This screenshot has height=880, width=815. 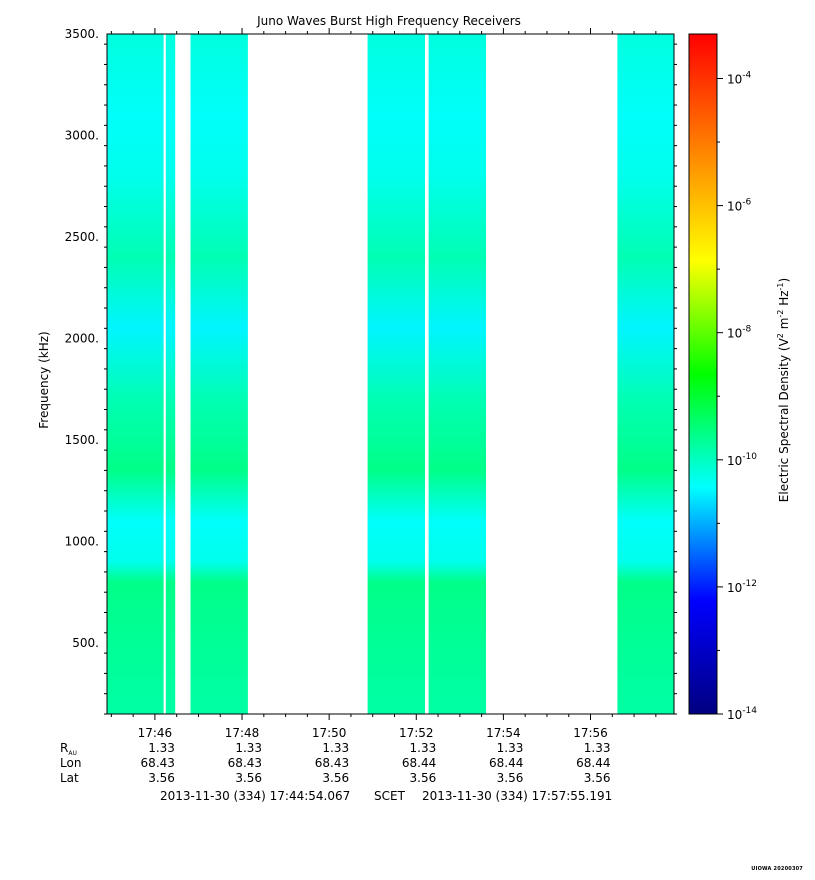 What do you see at coordinates (155, 733) in the screenshot?
I see `x-tick-label: 17:46` at bounding box center [155, 733].